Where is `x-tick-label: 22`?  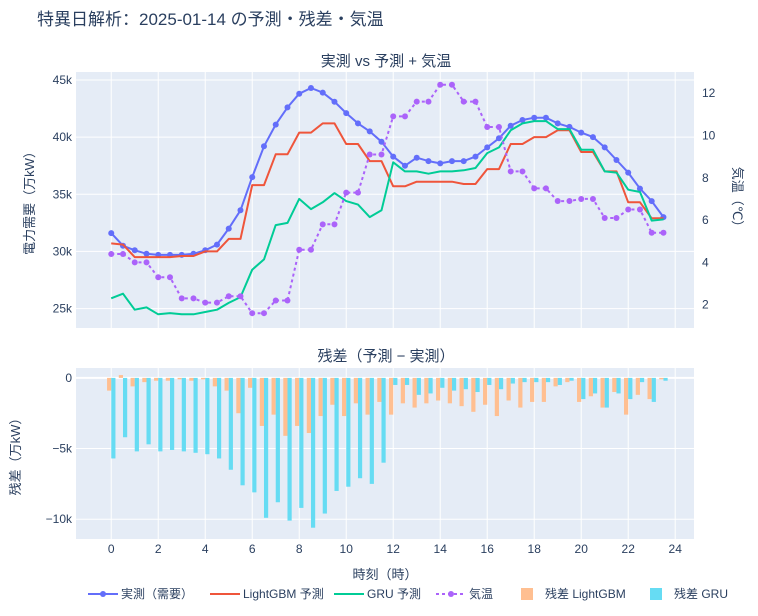
x-tick-label: 22 is located at coordinates (629, 549).